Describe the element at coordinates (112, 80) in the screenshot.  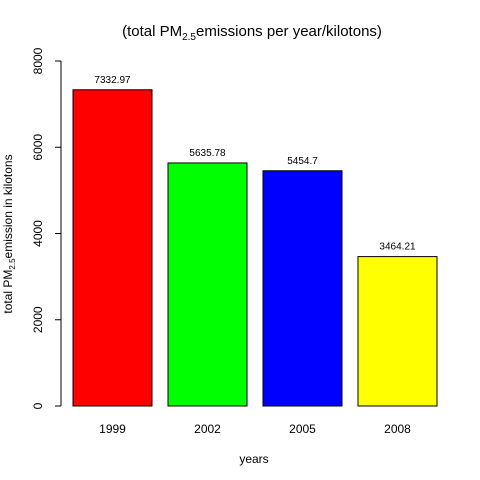
I see `data-label-1999: 7332.97` at that location.